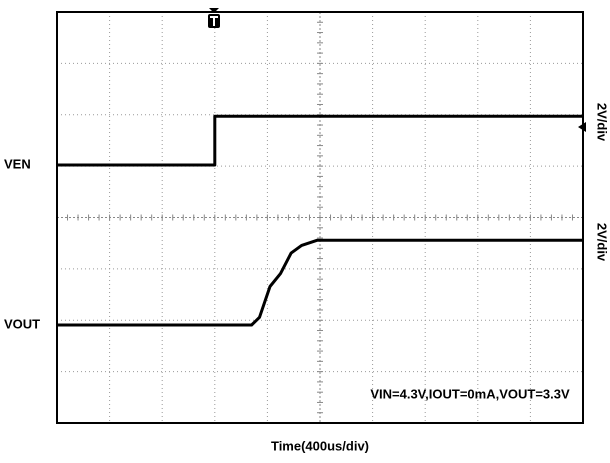 Image resolution: width=610 pixels, height=463 pixels. I want to click on annotation: VIN=4.3V,IOUT=0mA,VOUT=3.3V, so click(470, 393).